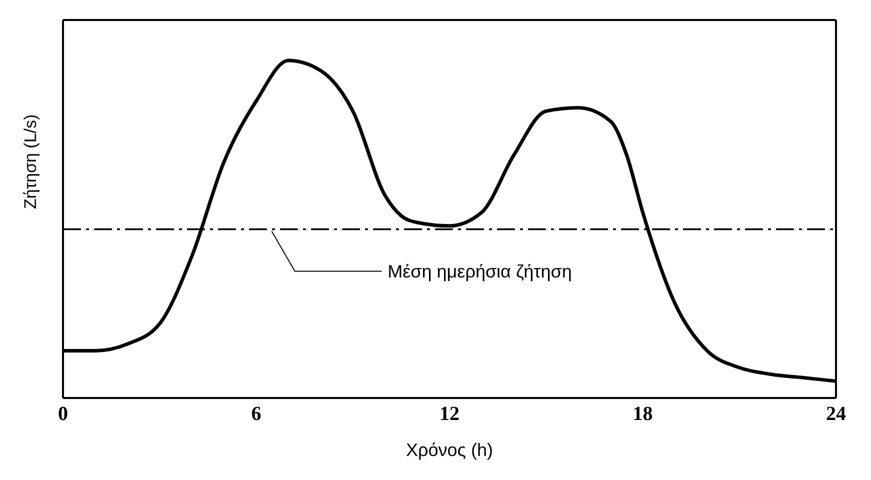 This screenshot has height=480, width=871. What do you see at coordinates (256, 414) in the screenshot?
I see `x-tick-label: 6` at bounding box center [256, 414].